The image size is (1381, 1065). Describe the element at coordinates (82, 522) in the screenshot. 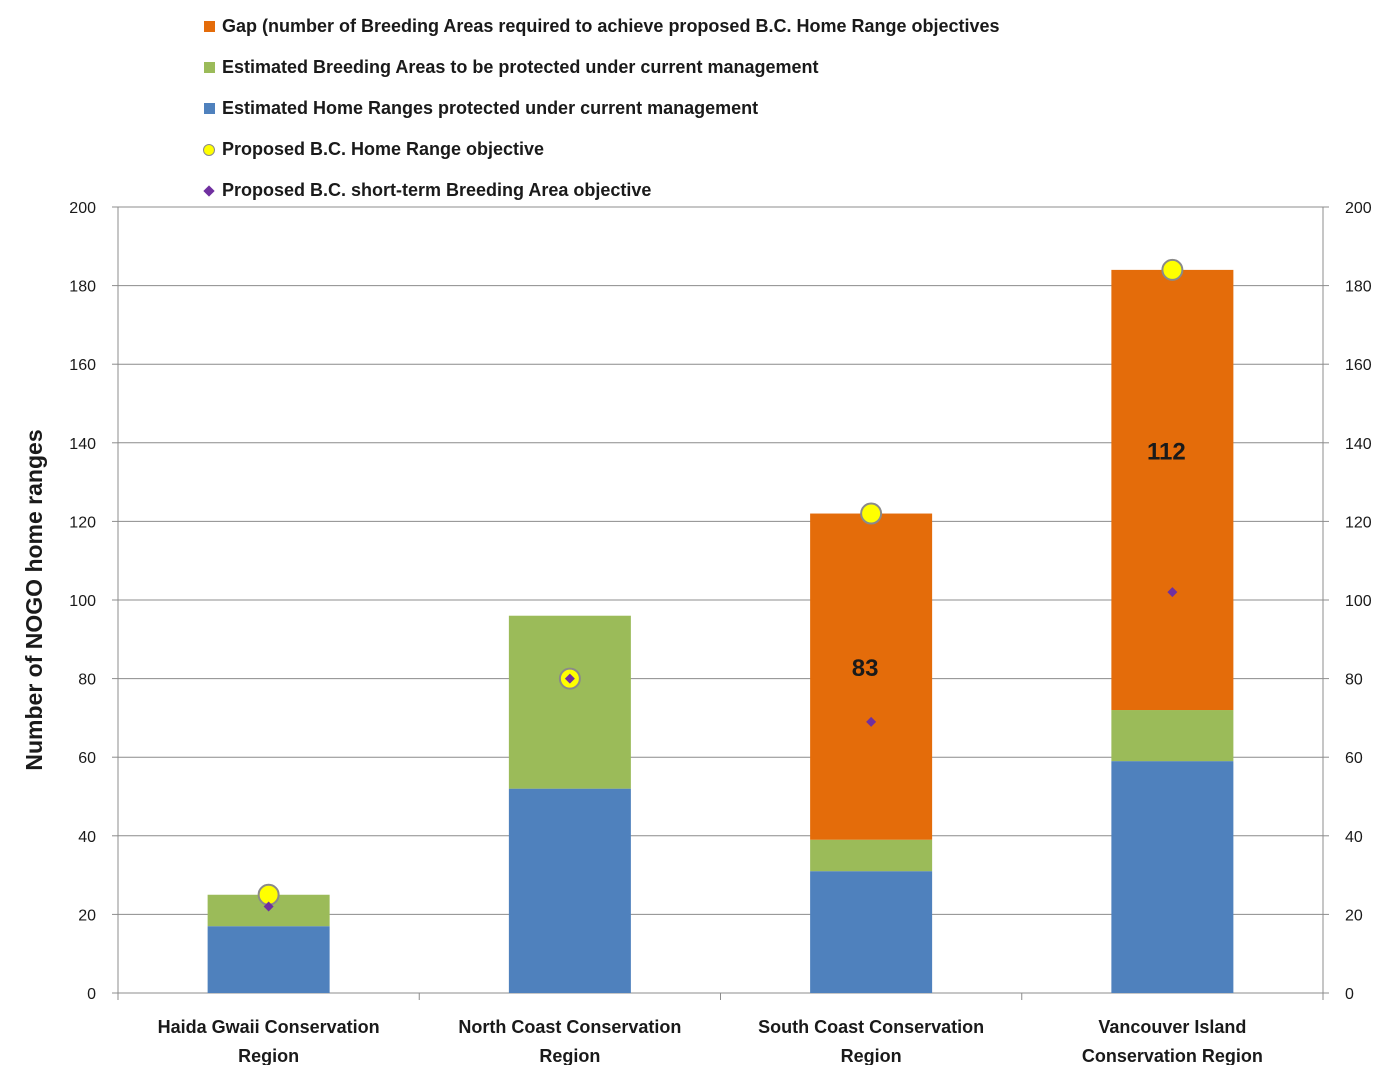

I see `y-tick-label-left-120: 120` at that location.